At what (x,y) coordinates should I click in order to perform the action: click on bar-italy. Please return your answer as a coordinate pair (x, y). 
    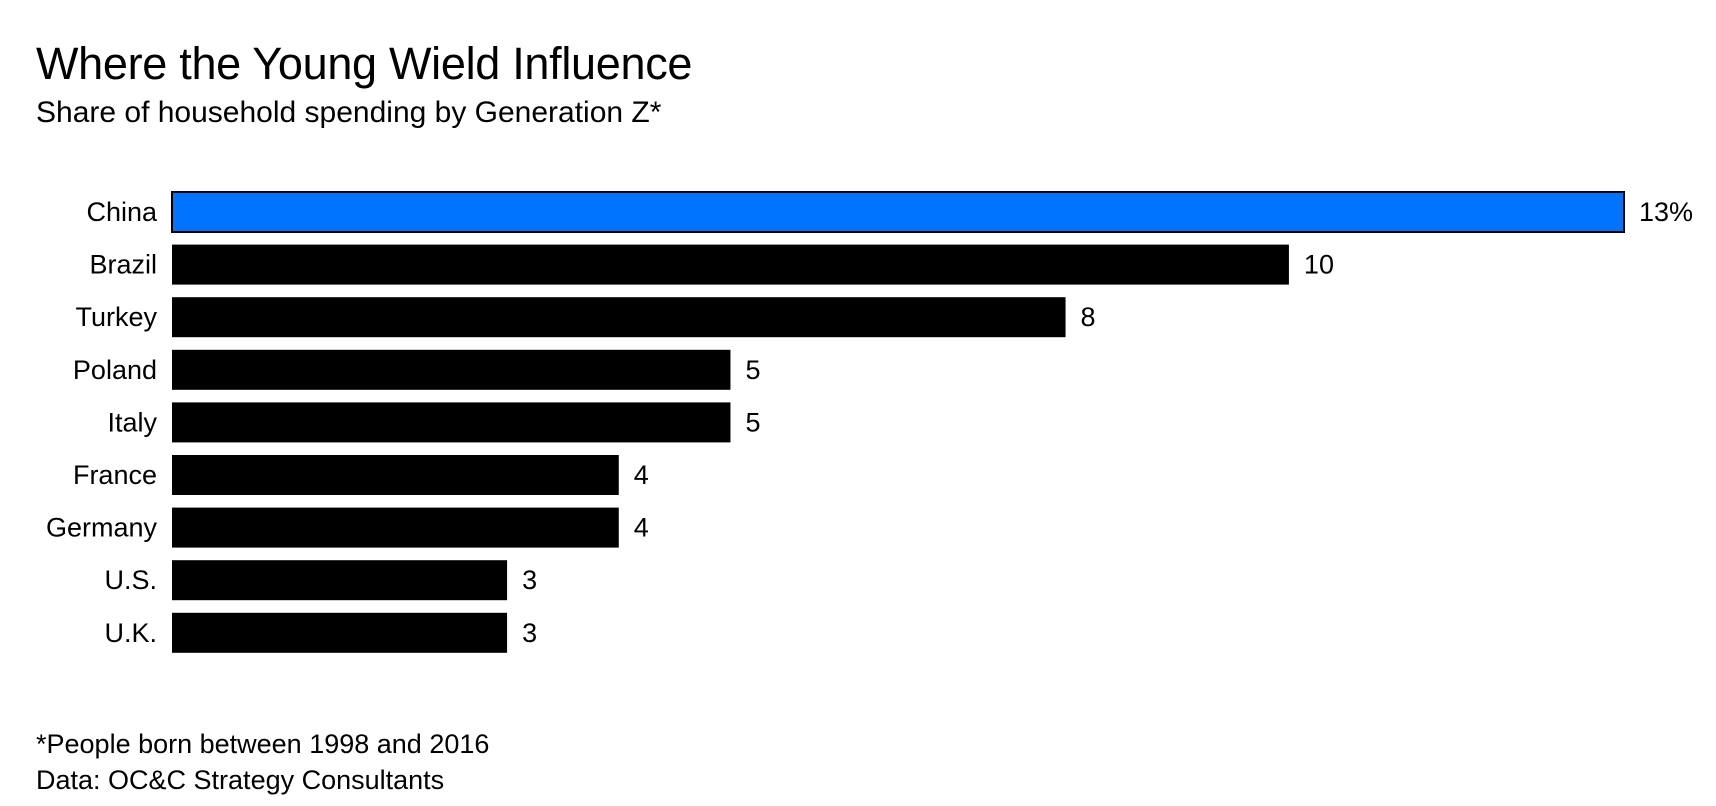
    Looking at the image, I should click on (451, 422).